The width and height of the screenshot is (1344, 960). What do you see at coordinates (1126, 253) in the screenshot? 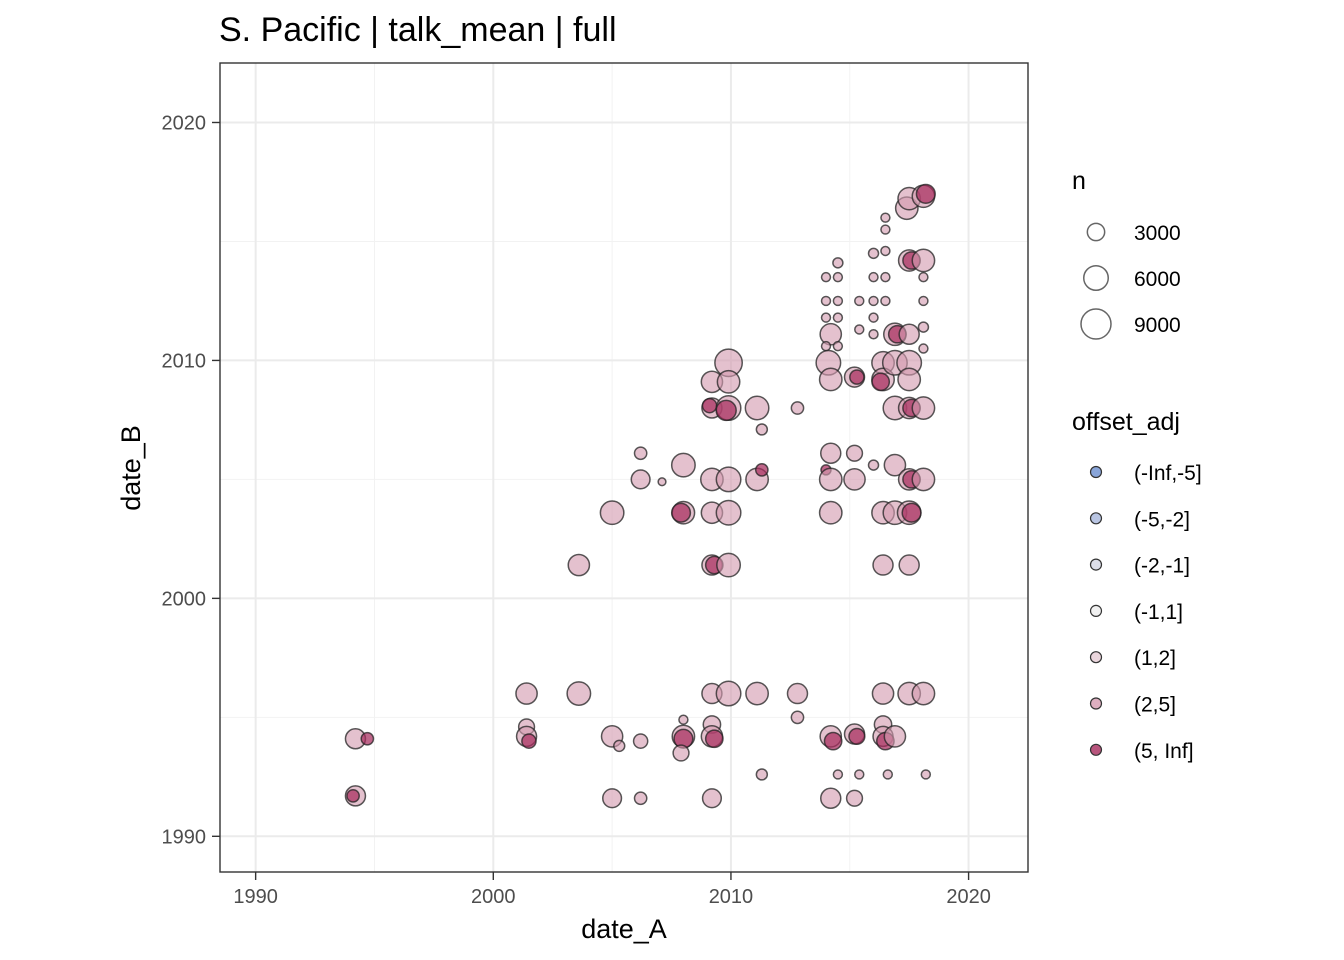
I see `size-legend: n 3000 6000 9000` at bounding box center [1126, 253].